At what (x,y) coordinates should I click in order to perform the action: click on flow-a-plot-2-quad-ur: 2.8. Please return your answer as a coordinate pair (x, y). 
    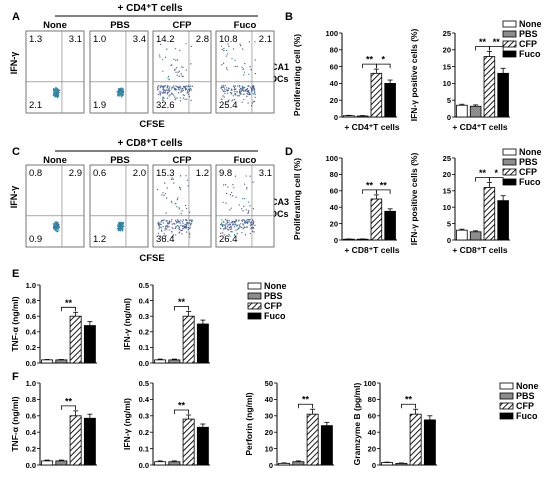
    Looking at the image, I should click on (202, 39).